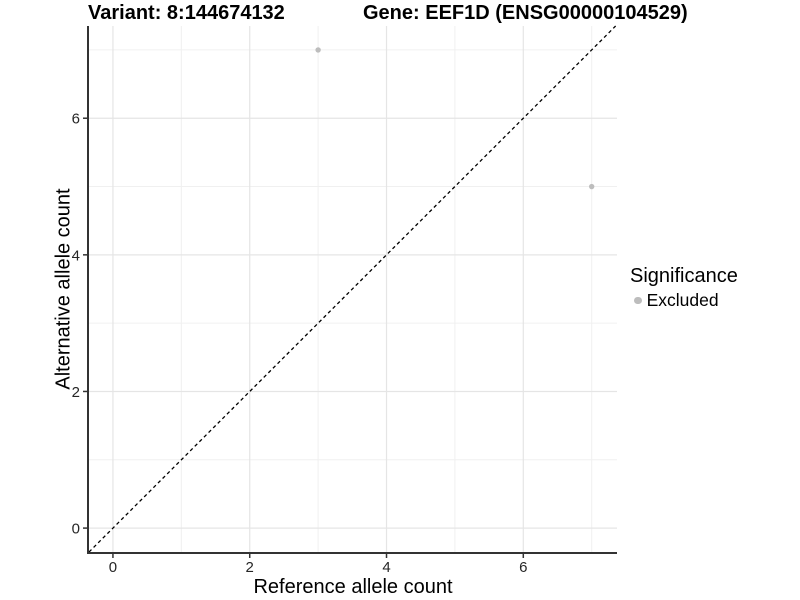  I want to click on legend-point-icon, so click(638, 300).